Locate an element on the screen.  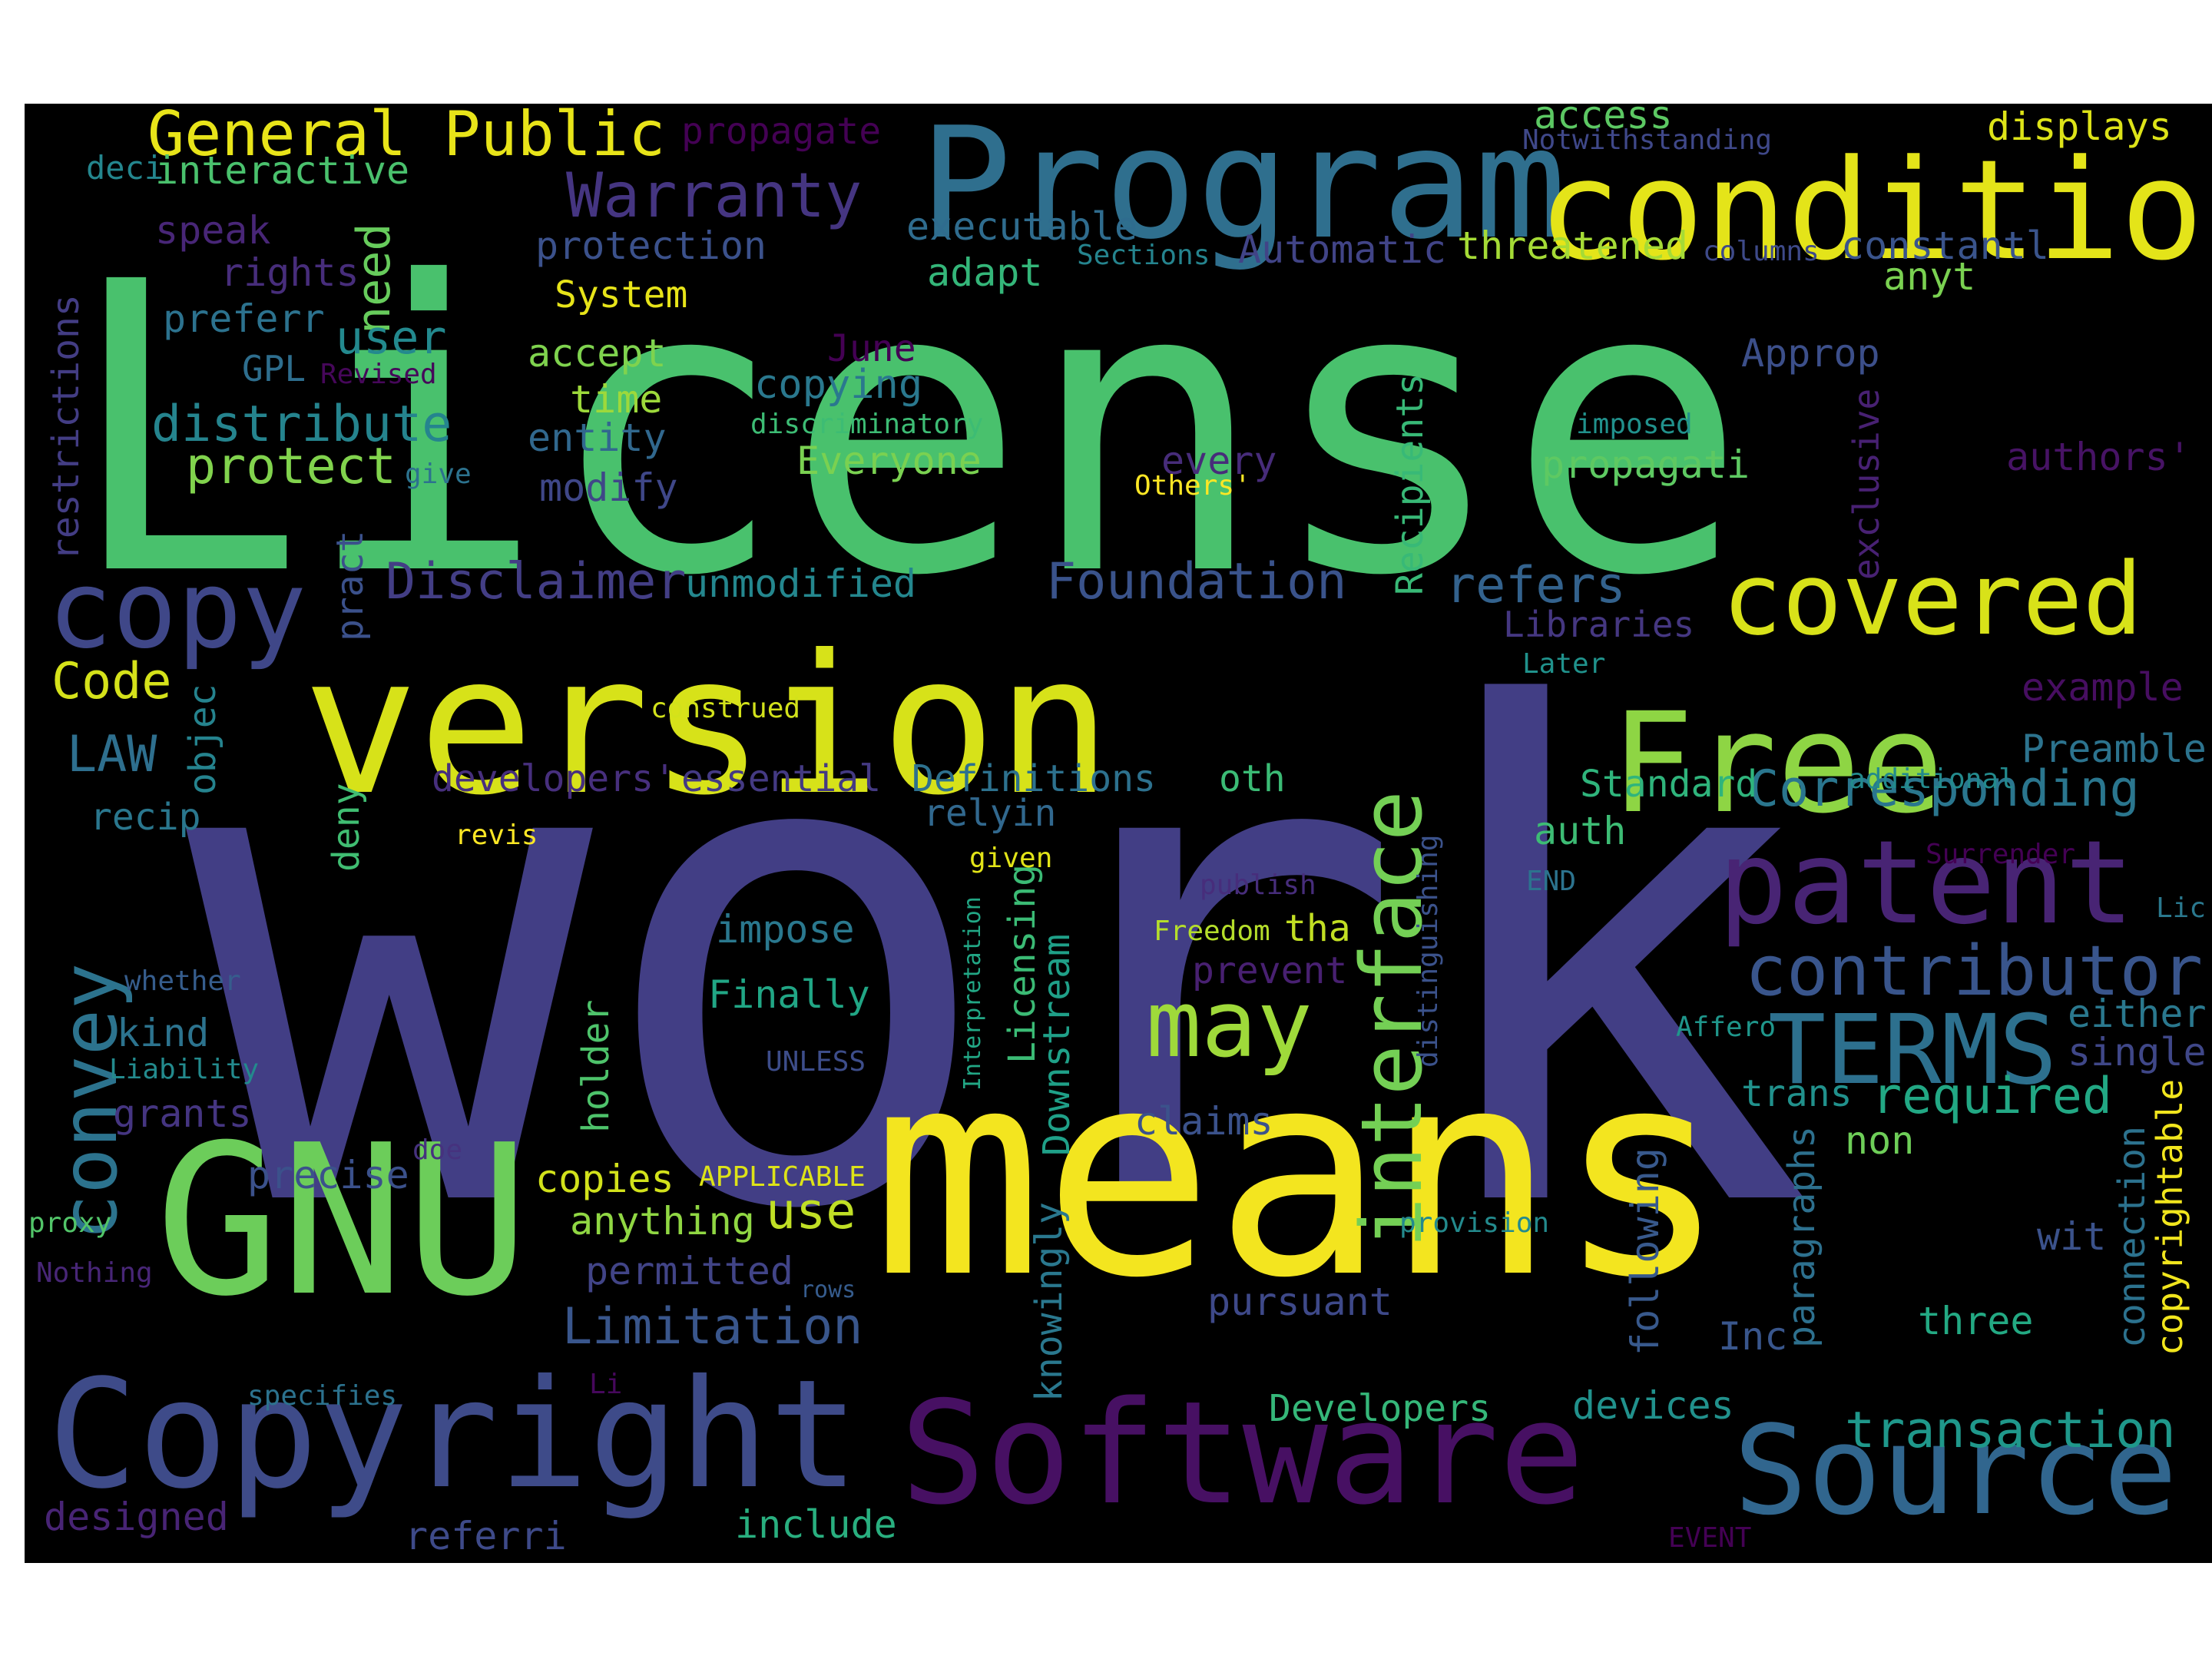
word-free: Free is located at coordinates (1777, 764).